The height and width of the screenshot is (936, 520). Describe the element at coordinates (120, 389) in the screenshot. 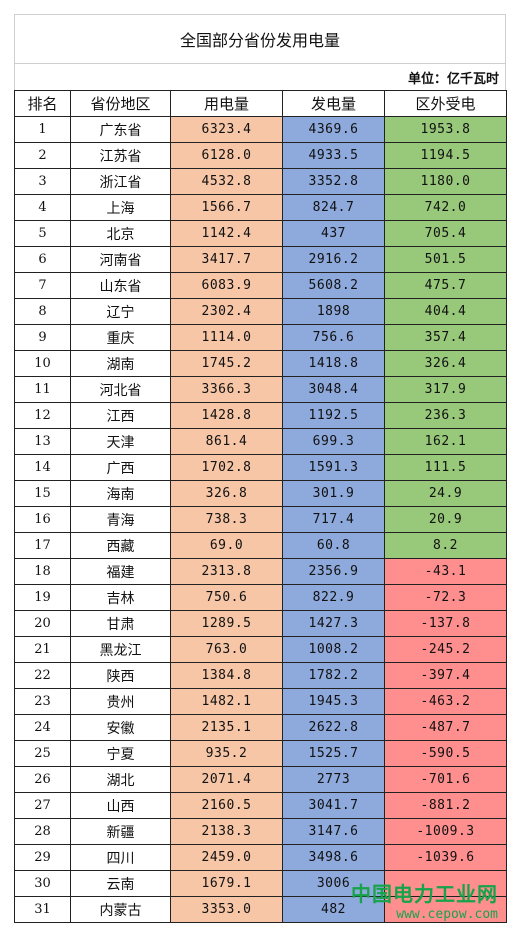

I see `region-cell: 河北省` at that location.